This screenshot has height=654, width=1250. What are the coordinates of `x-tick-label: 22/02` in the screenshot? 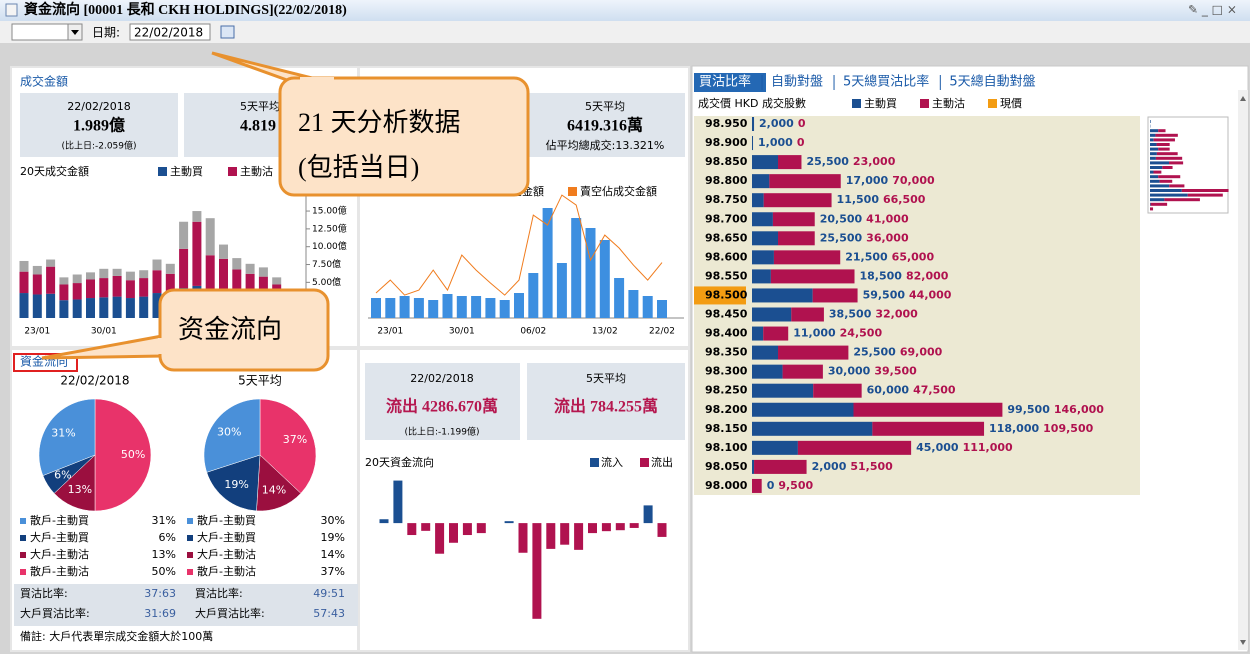 It's located at (662, 332).